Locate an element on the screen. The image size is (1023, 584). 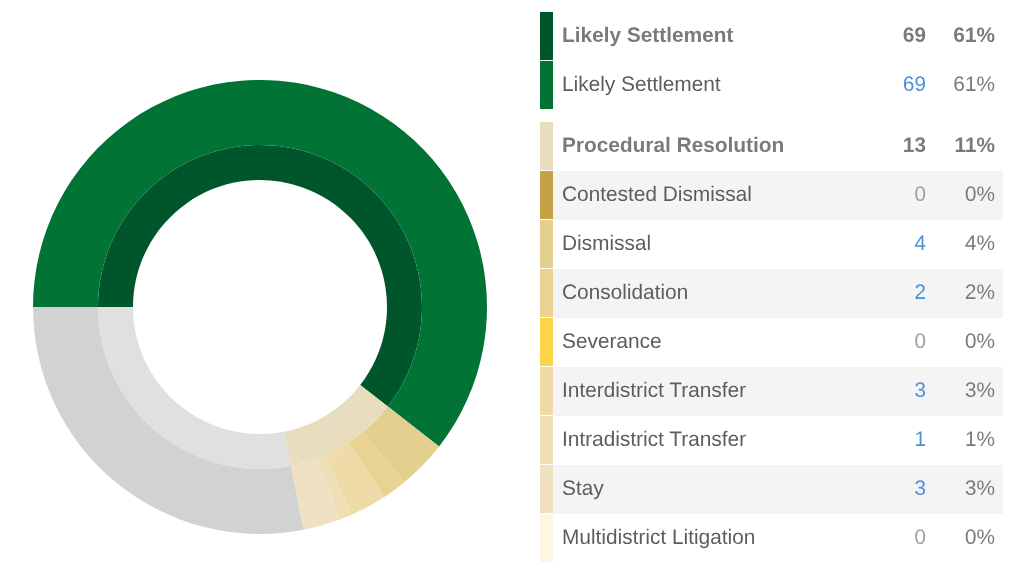
text: 4% is located at coordinates (980, 243).